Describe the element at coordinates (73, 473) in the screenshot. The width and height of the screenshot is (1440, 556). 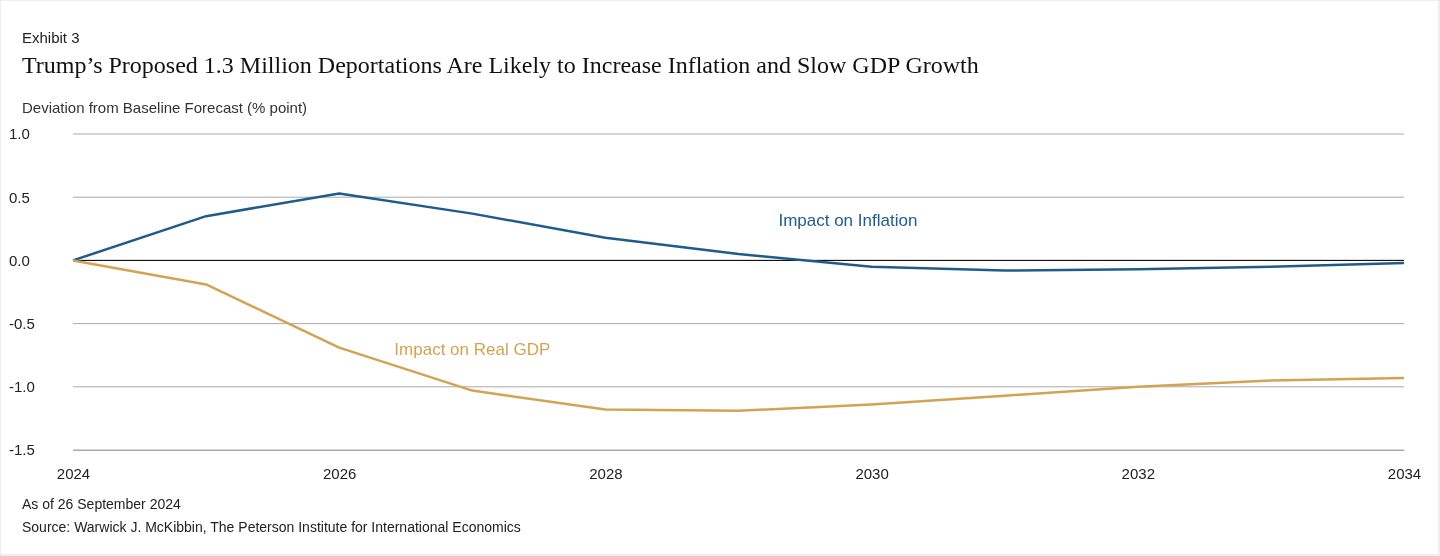
I see `x-tick-label: 2024` at that location.